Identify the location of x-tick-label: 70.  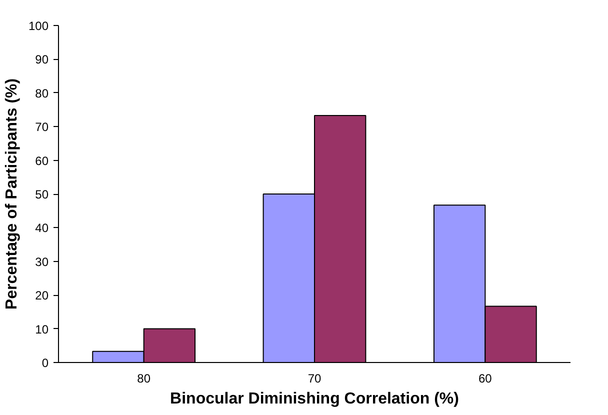
(315, 379).